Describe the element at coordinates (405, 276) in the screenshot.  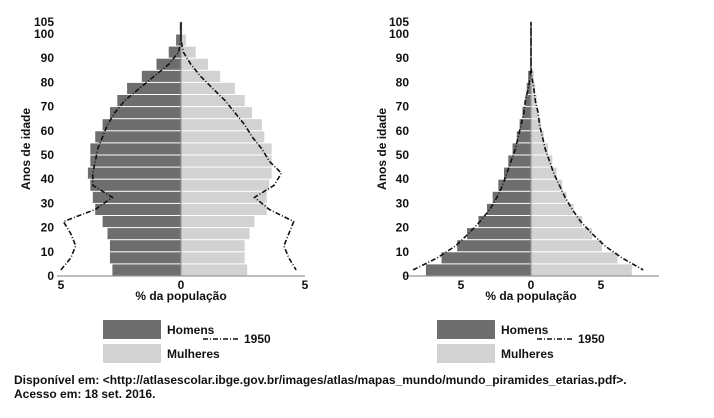
I see `y-tick-label-0: 0` at that location.